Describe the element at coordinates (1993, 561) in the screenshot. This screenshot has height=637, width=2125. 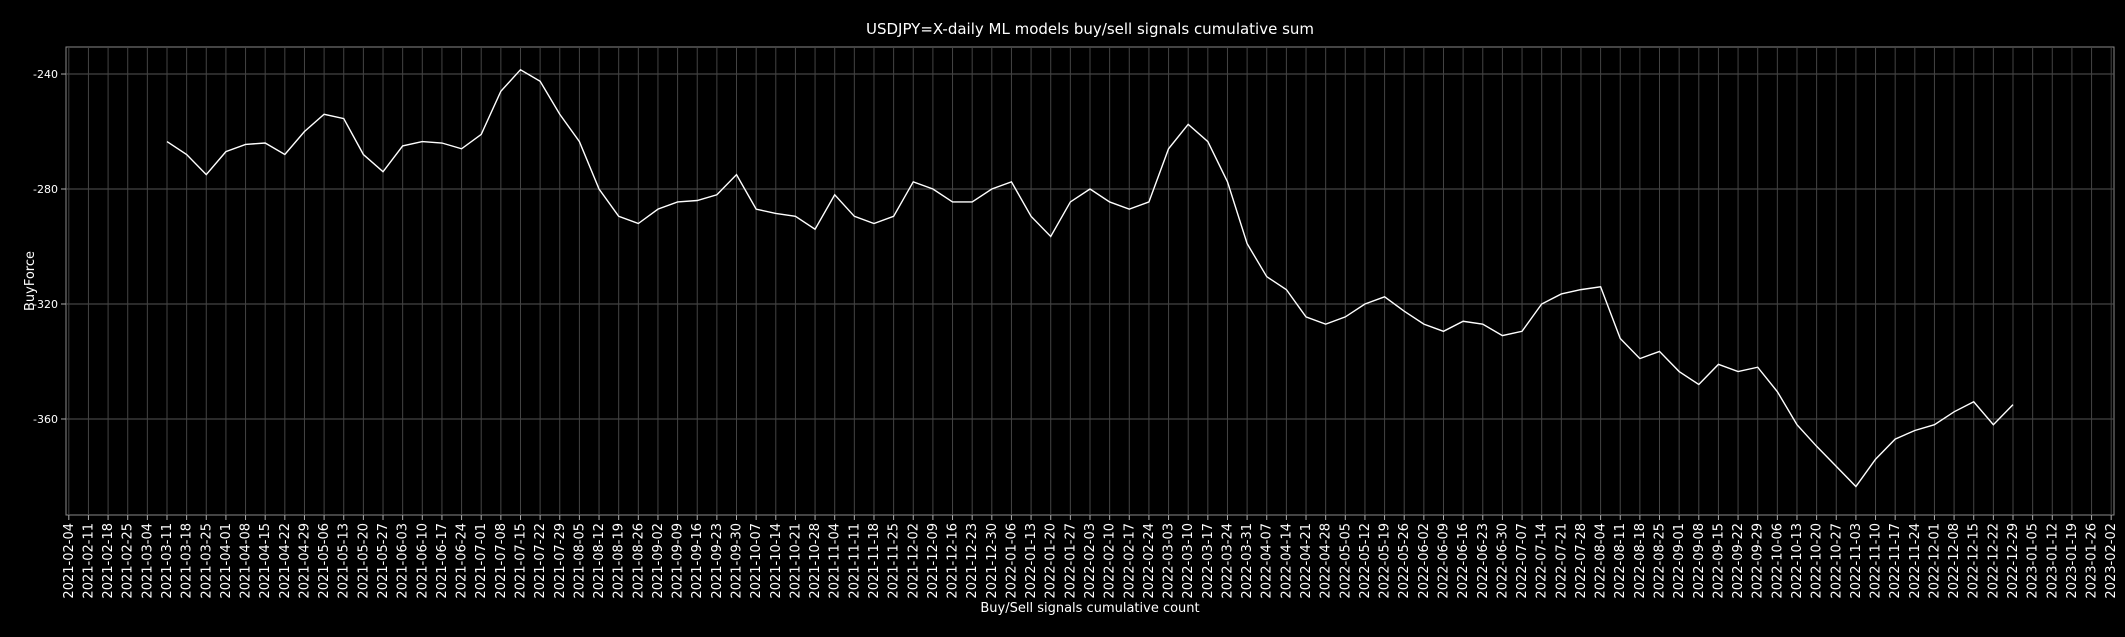
I see `x-tick-label: 2022-12-22` at that location.